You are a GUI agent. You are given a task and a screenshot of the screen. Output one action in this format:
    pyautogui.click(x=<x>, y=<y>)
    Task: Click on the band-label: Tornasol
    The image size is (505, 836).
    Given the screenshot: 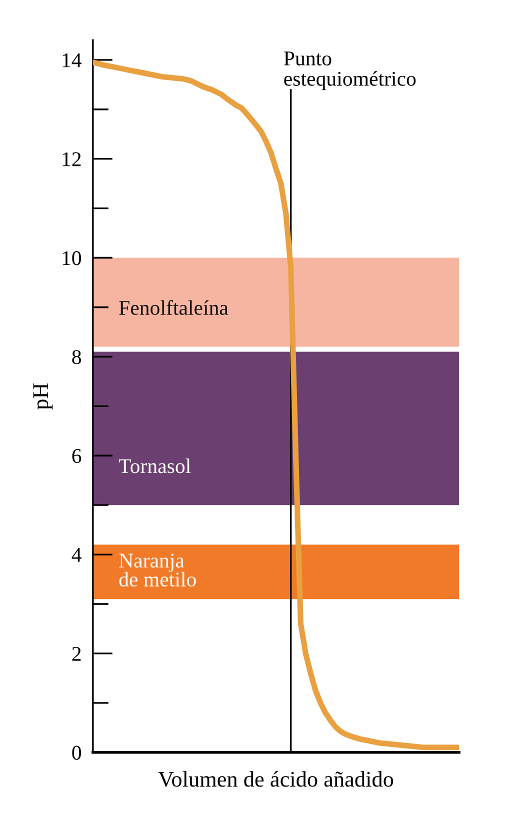 What is the action you would take?
    pyautogui.click(x=154, y=466)
    